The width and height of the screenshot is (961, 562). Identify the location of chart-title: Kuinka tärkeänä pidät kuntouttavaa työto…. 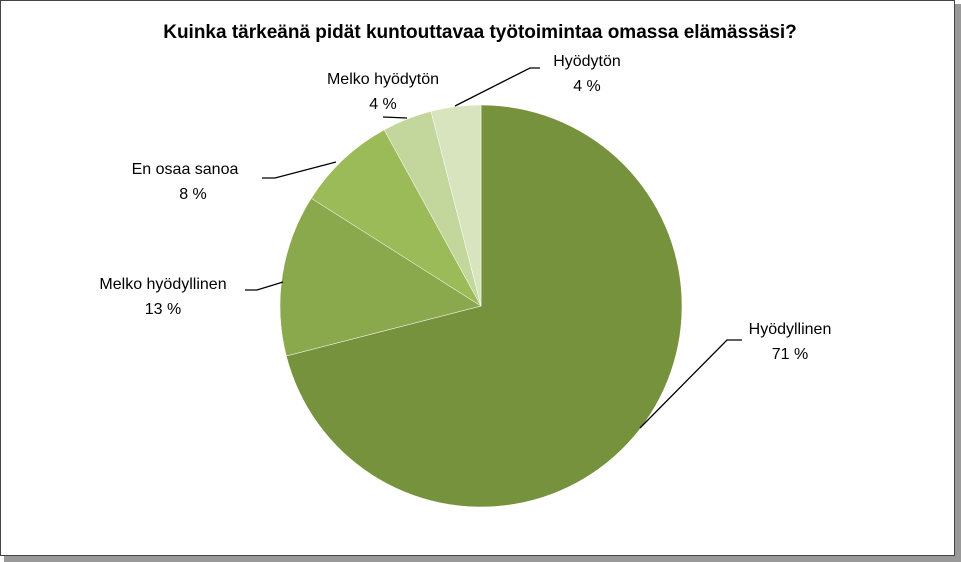
(480, 32).